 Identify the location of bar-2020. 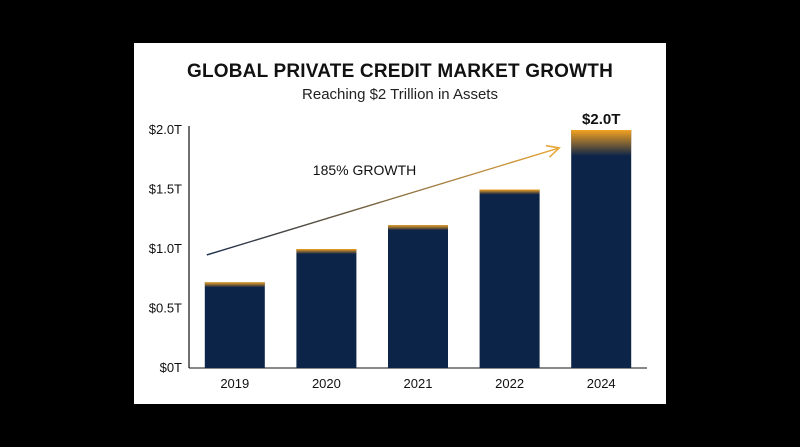
(326, 308).